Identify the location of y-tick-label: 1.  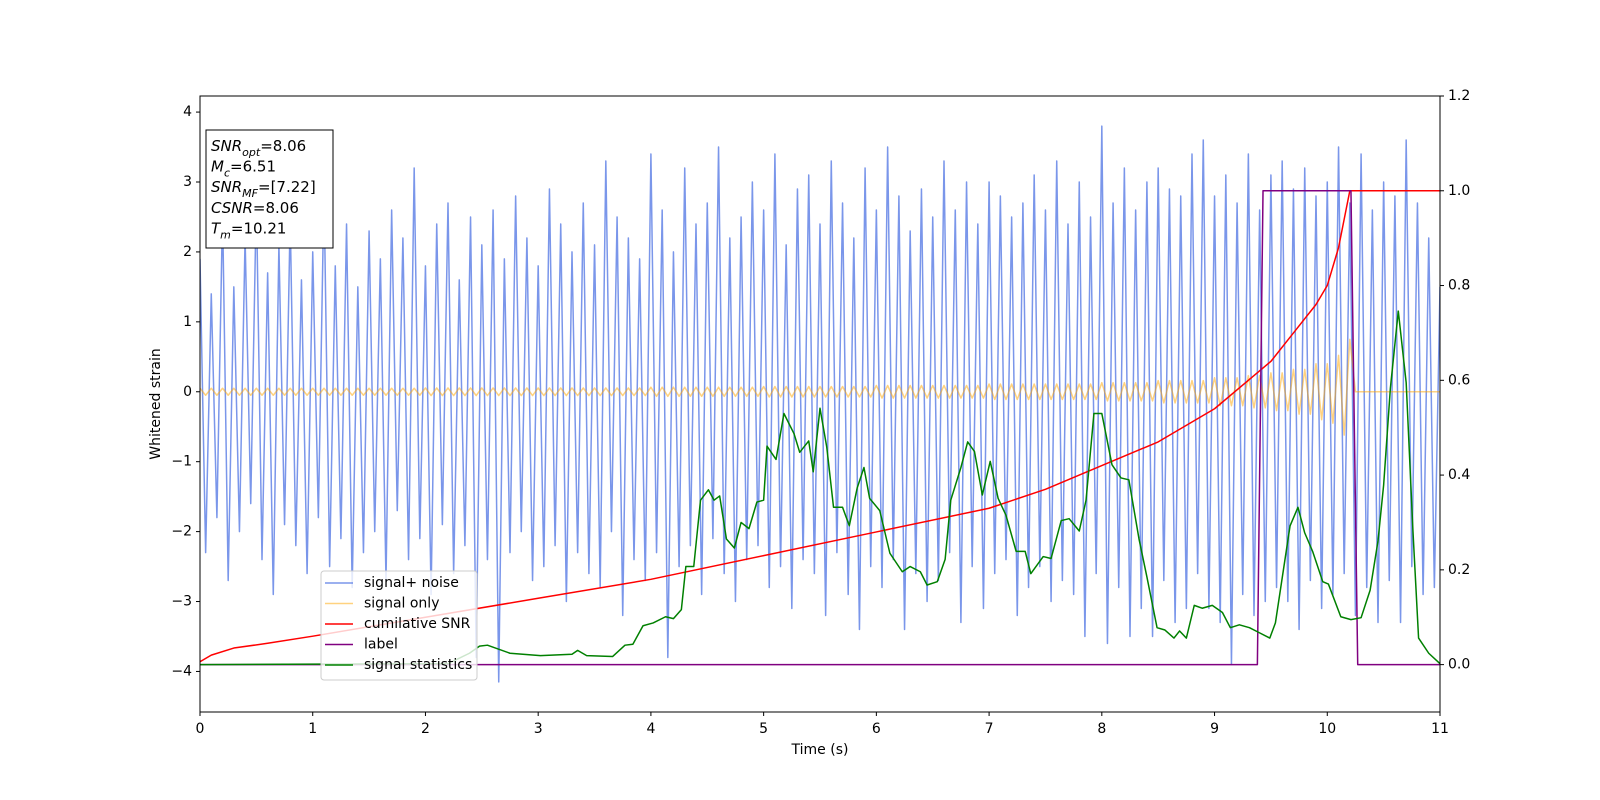
(187, 322).